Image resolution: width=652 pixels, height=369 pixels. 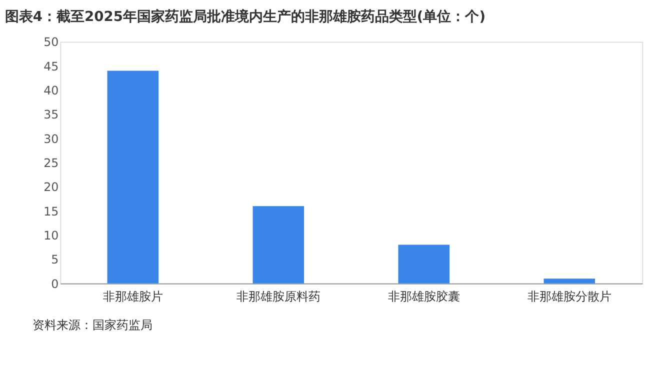 I want to click on x-tick-label: 非那雄胺原料药, so click(x=278, y=297).